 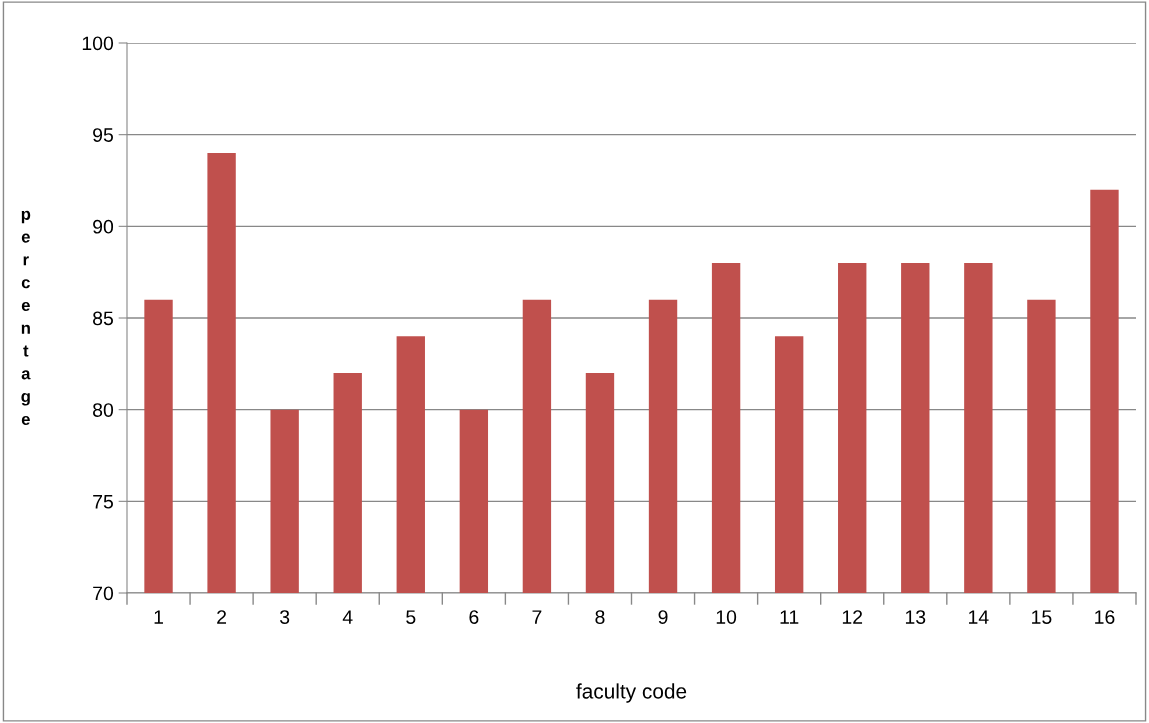 What do you see at coordinates (537, 617) in the screenshot?
I see `x-tick-label: 7` at bounding box center [537, 617].